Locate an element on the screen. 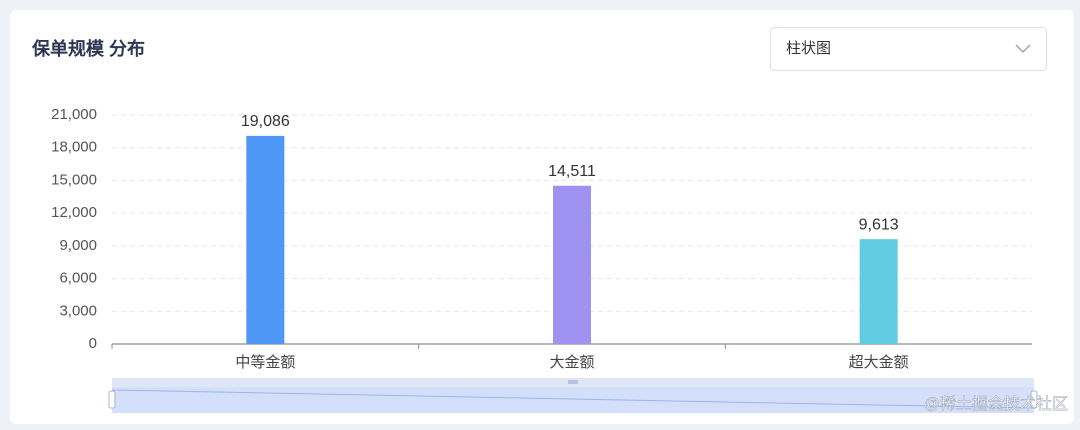 This screenshot has height=430, width=1080. select-value: 柱状图 is located at coordinates (808, 48).